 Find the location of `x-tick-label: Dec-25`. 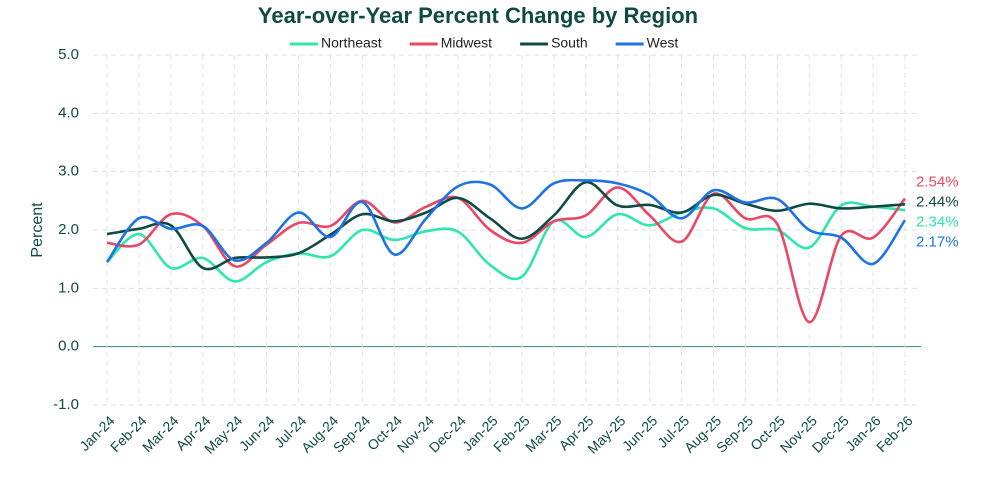

x-tick-label: Dec-25 is located at coordinates (830, 433).